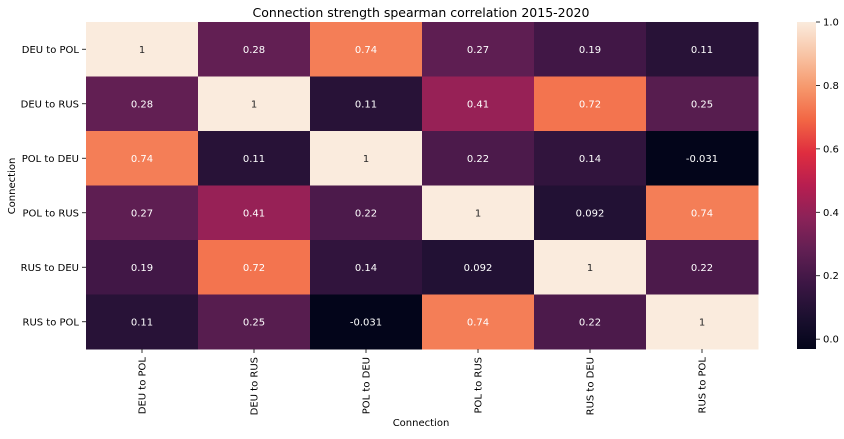  I want to click on colorbar-tick-label: 0.6, so click(831, 149).